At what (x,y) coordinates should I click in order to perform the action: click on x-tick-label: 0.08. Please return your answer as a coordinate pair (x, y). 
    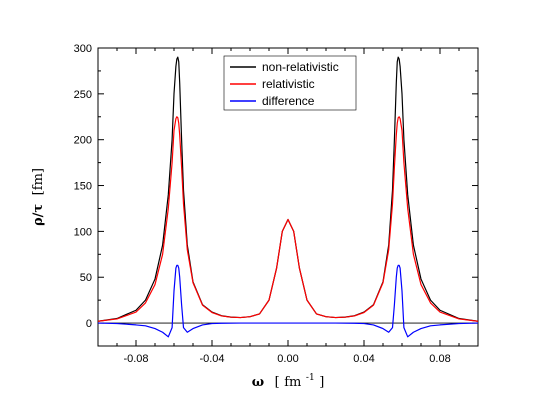
    Looking at the image, I should click on (439, 359).